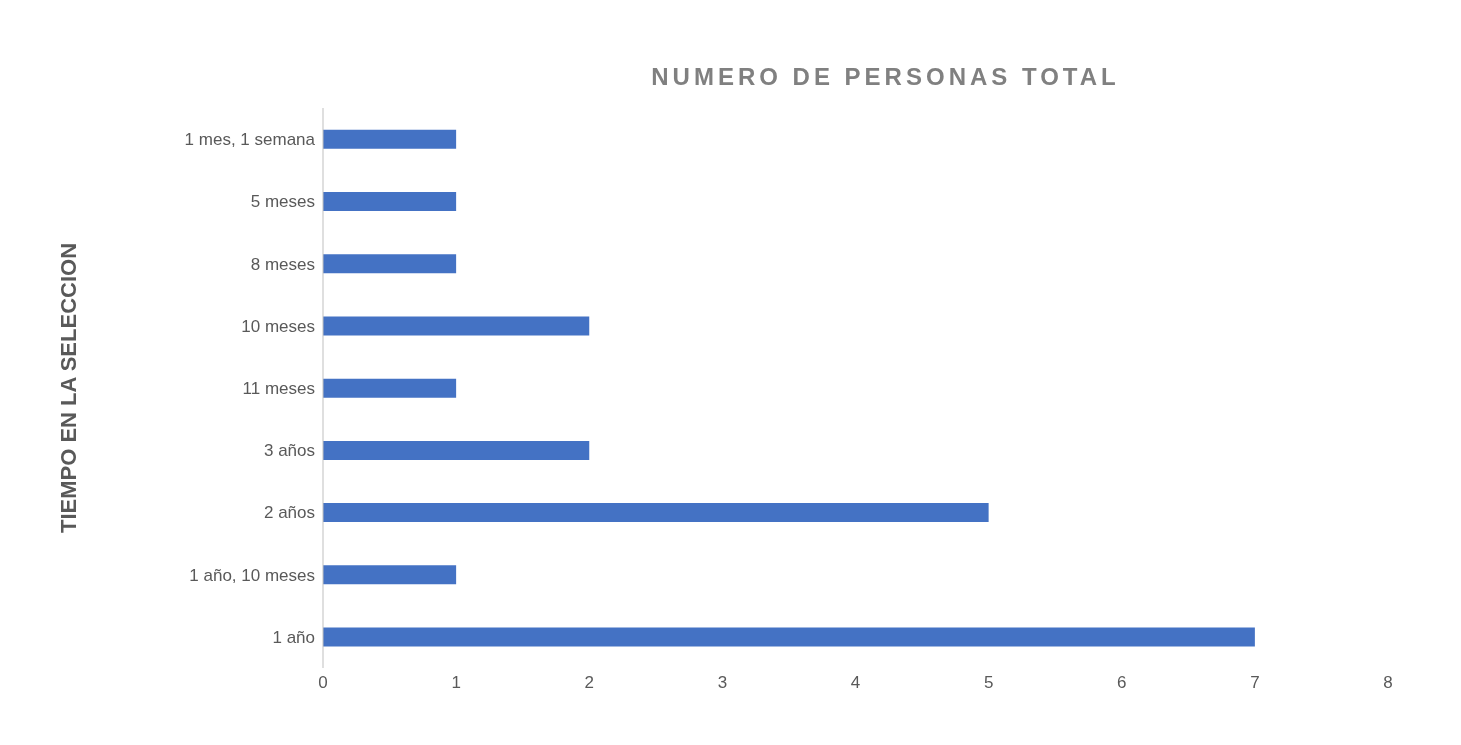  I want to click on y-tick-label: 5 meses, so click(282, 202).